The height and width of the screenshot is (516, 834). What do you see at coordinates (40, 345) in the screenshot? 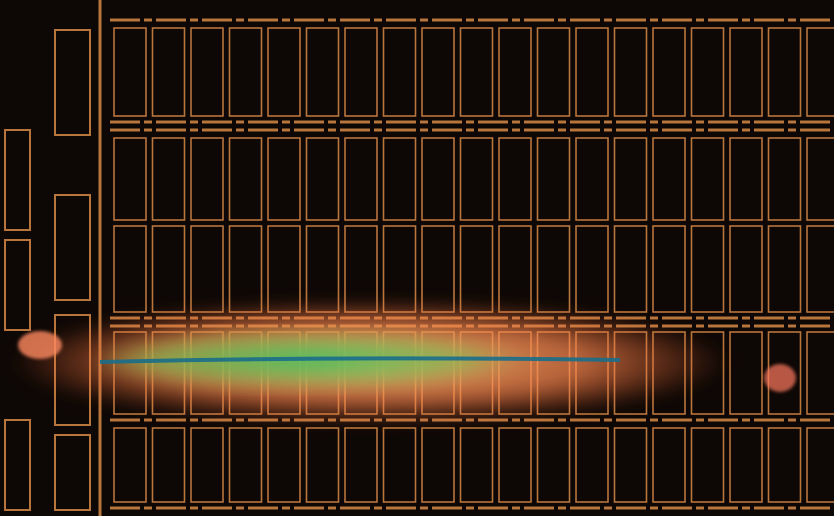
I see `left-spot` at bounding box center [40, 345].